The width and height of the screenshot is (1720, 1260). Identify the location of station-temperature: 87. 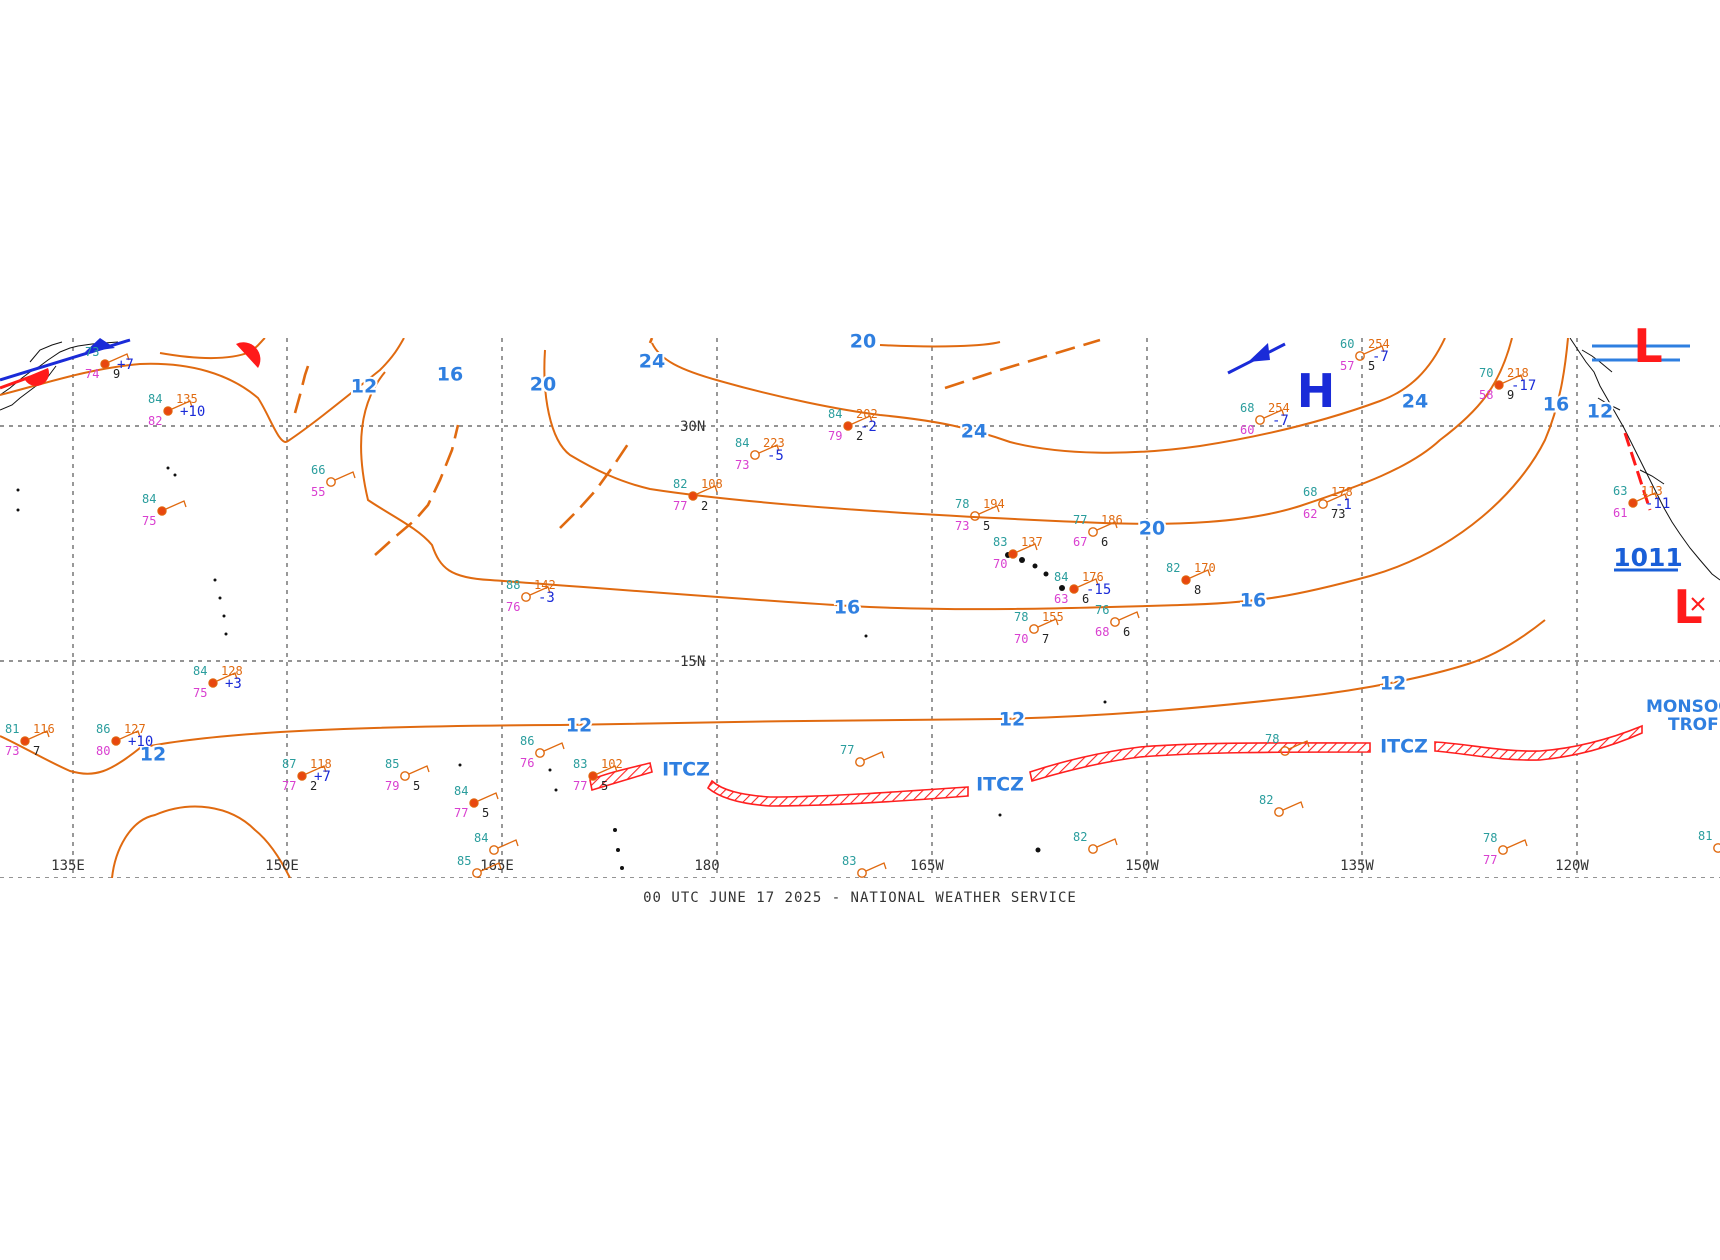
(289, 764).